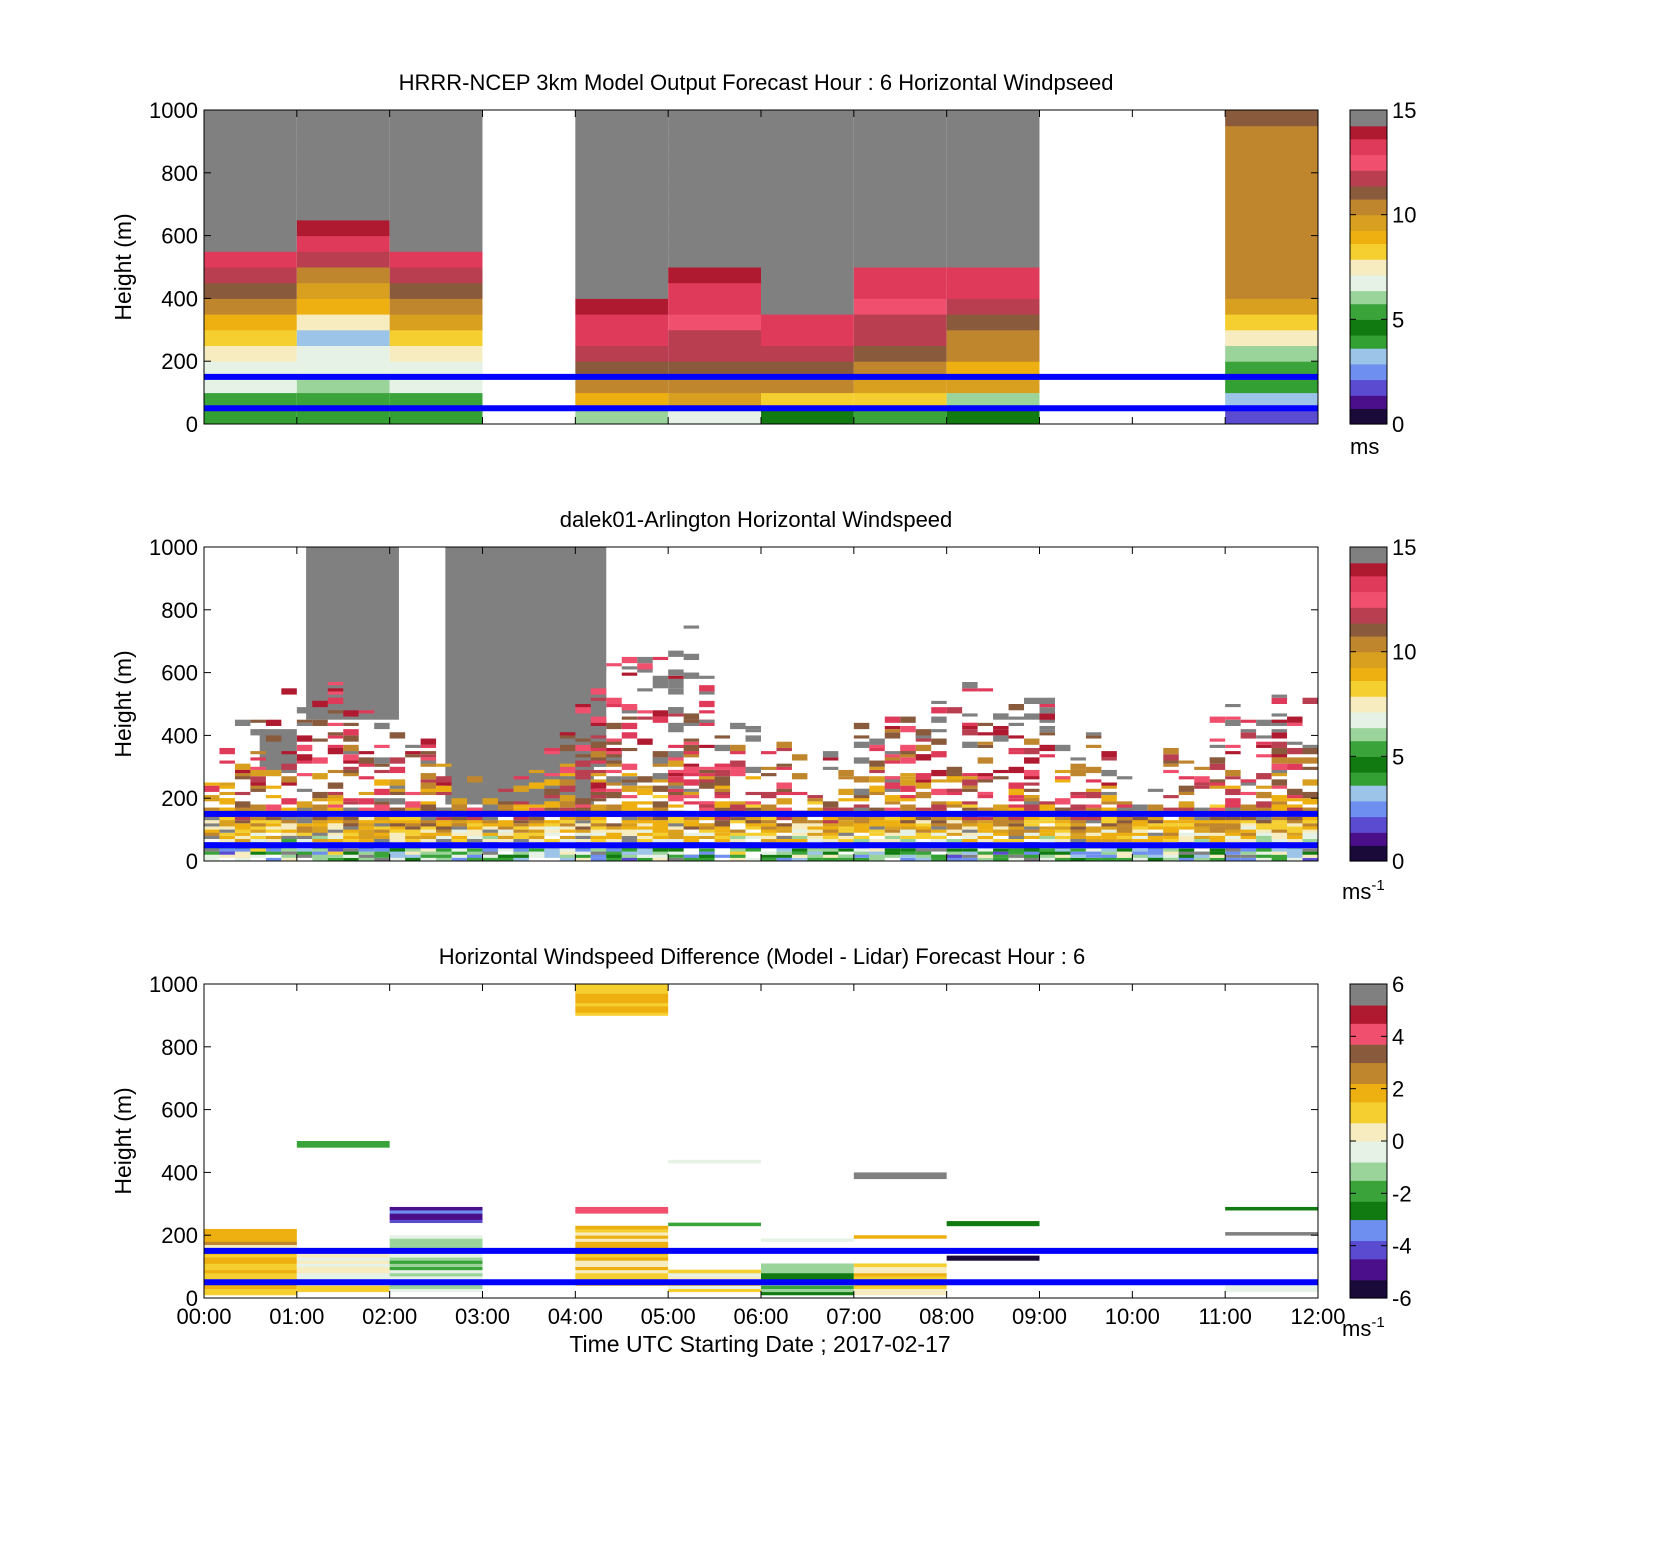  Describe the element at coordinates (668, 1316) in the screenshot. I see `x-tick-label: 05:00` at that location.